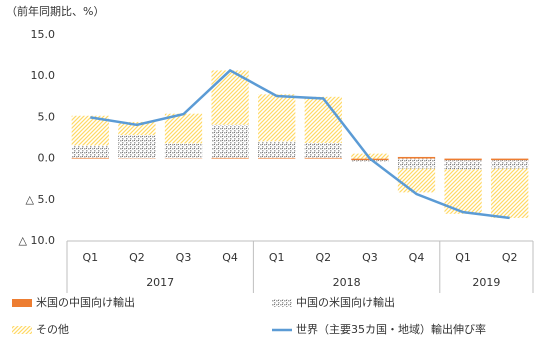  I want to click on legend-label: 世界（主要35カ国・地域）輸出伸び率, so click(391, 329).